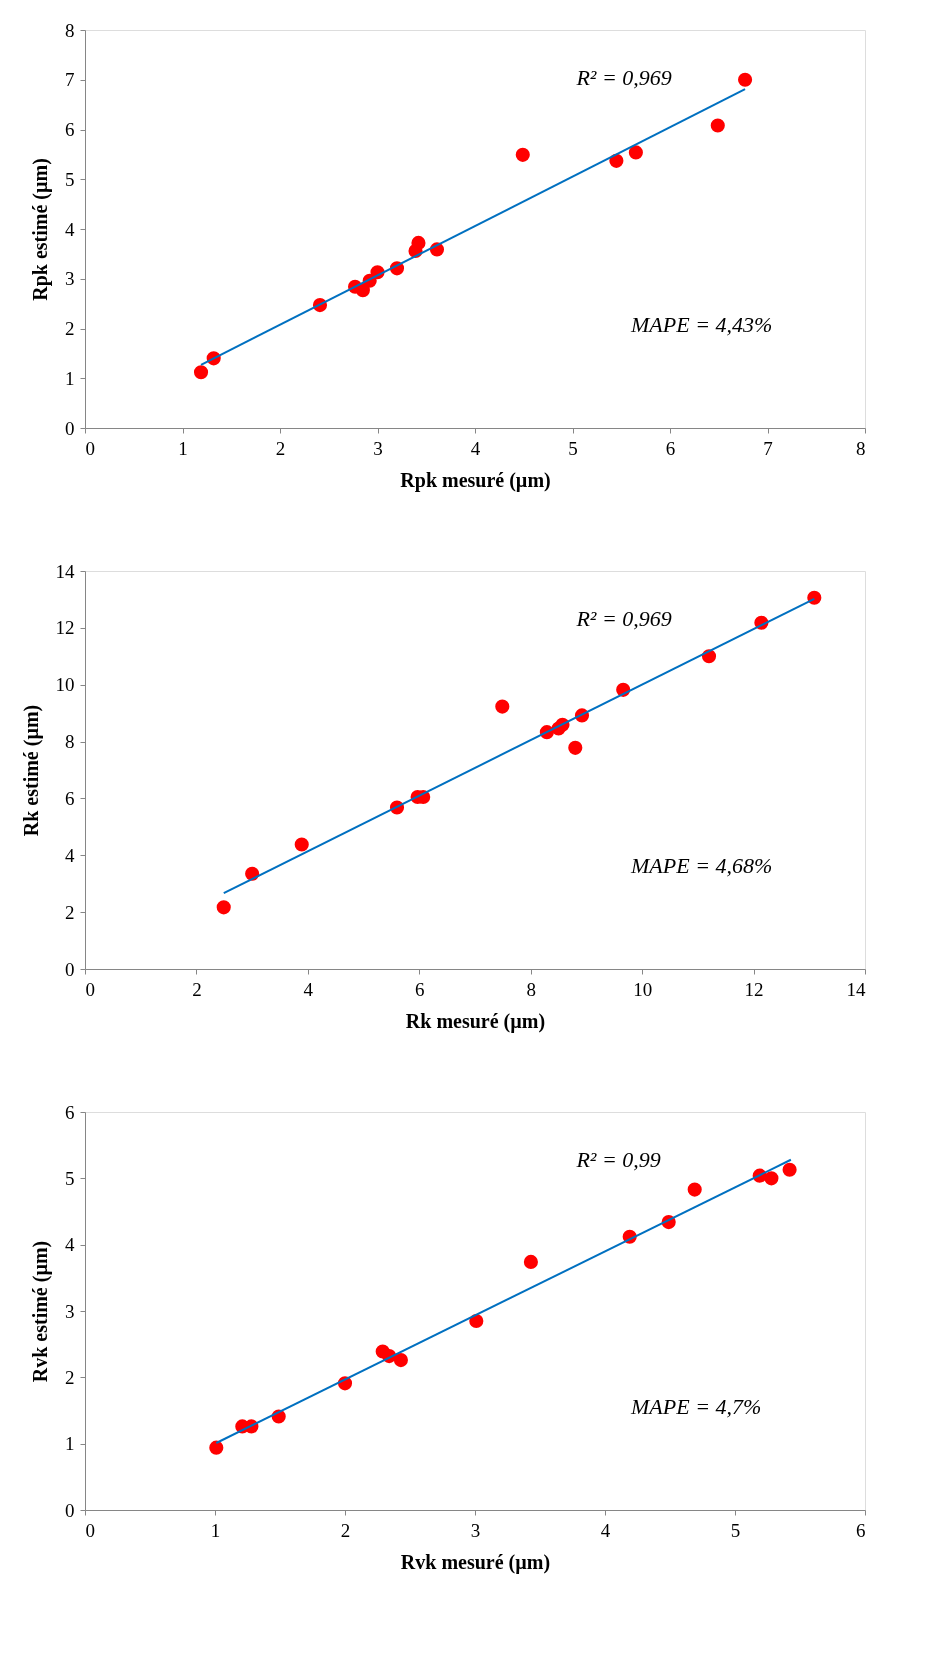 This screenshot has height=1670, width=929. I want to click on y-tick-label: 7, so click(70, 80).